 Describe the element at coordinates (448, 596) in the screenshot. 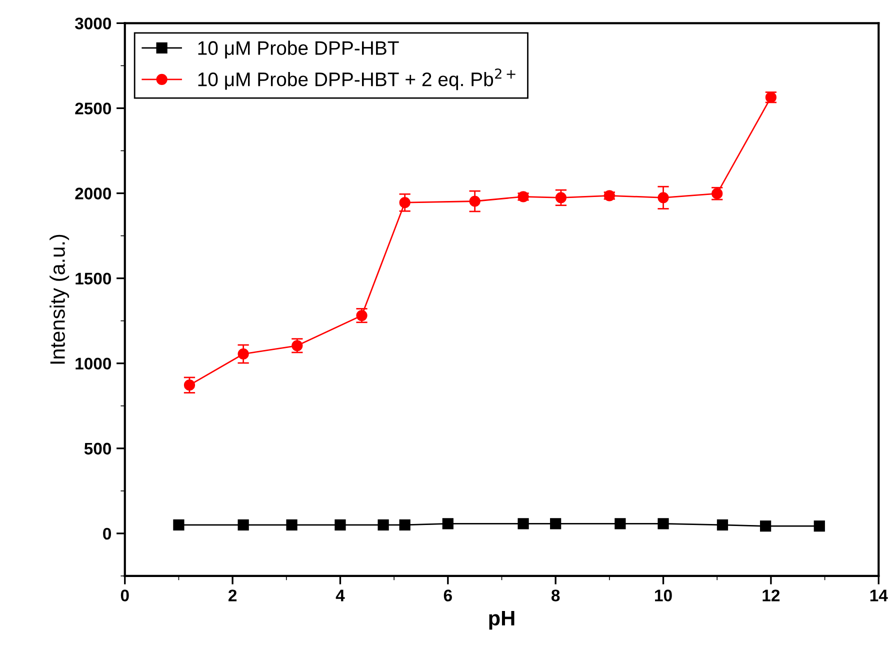

I see `x-tick-label: 6` at that location.